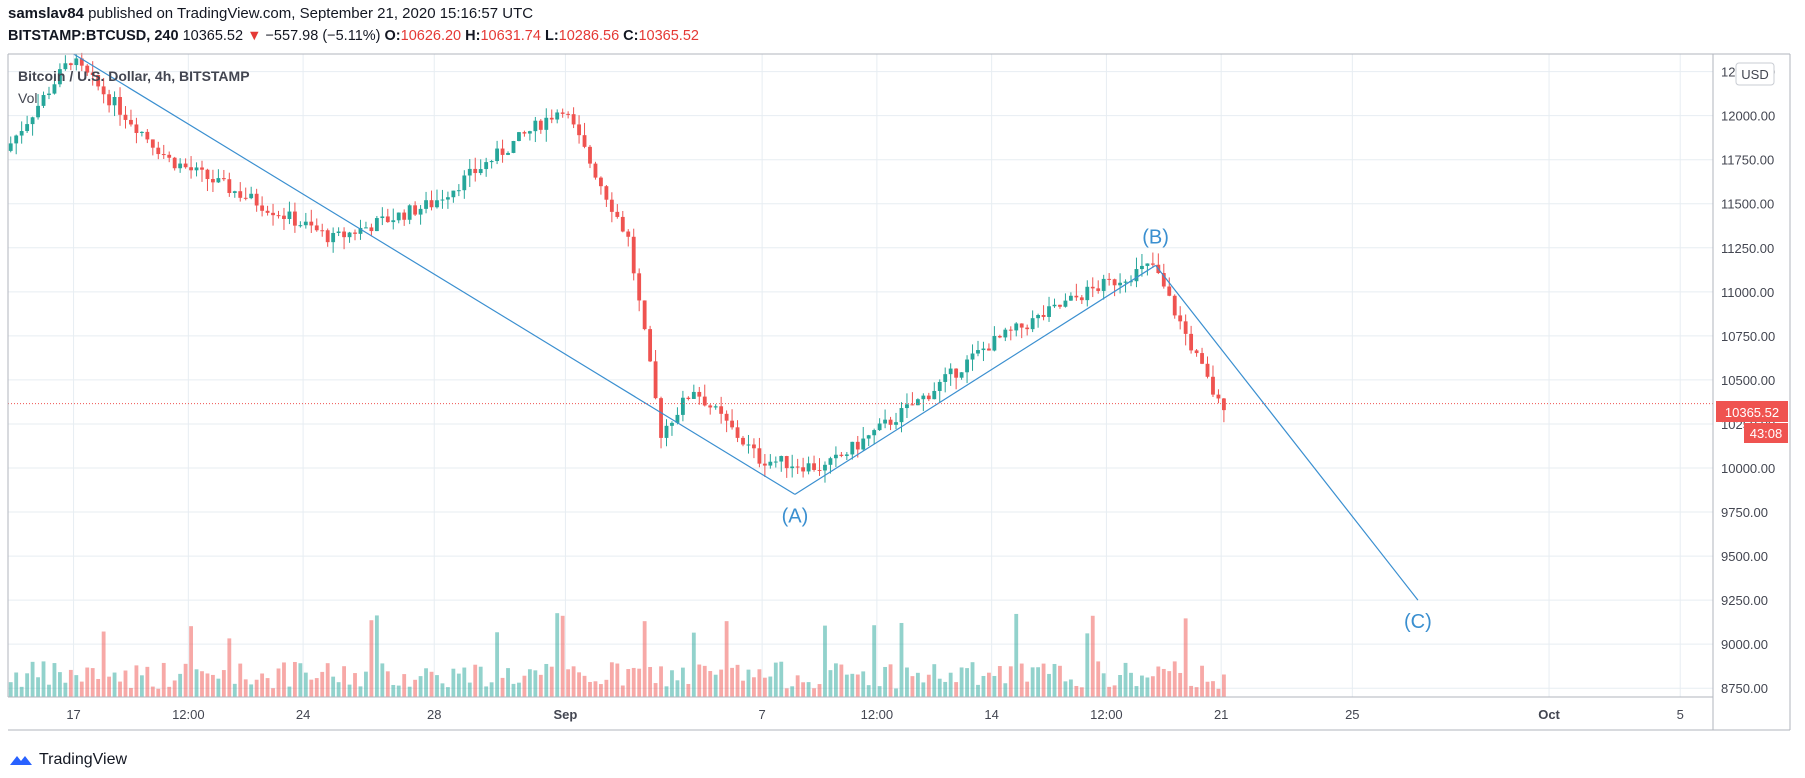 The width and height of the screenshot is (1805, 778). I want to click on x-tick-label: 7, so click(762, 714).